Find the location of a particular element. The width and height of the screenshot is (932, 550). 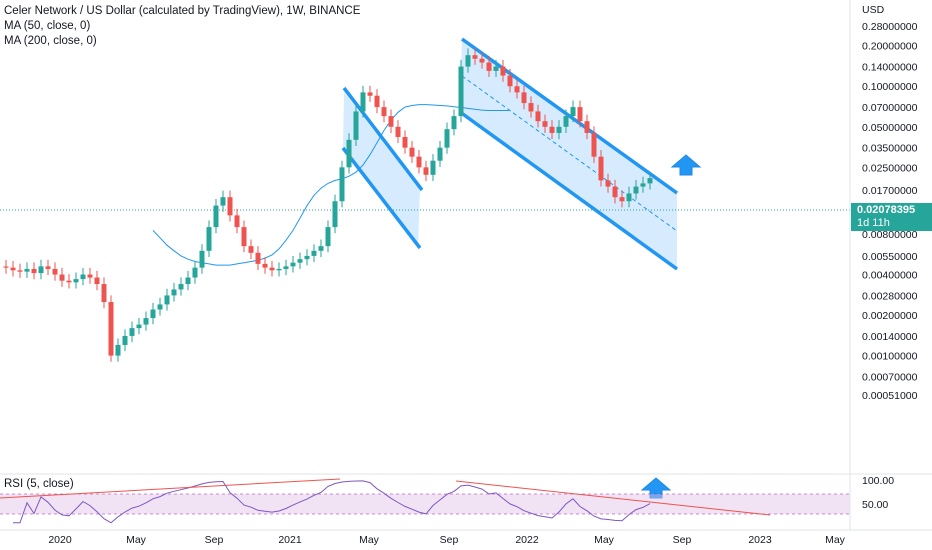

y-tick-label: 0.00051000 is located at coordinates (890, 396).